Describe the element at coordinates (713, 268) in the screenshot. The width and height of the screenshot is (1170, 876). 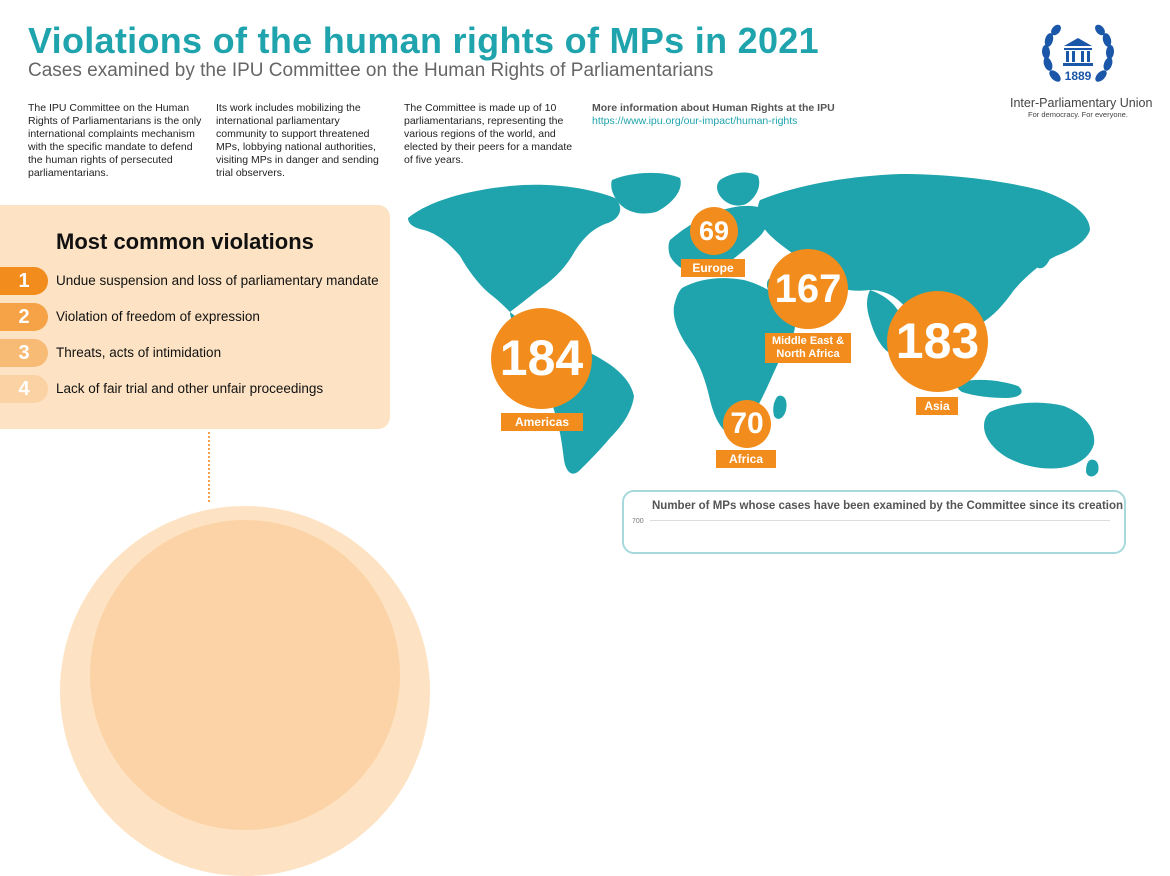
I see `europe-label: Europe` at that location.